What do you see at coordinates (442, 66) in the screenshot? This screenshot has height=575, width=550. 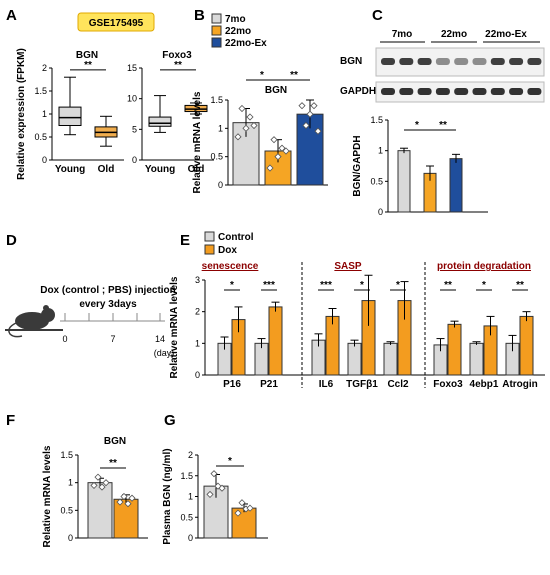 I see `western-blot: 7mo 22mo 22mo-Ex BGN GAPDH` at bounding box center [442, 66].